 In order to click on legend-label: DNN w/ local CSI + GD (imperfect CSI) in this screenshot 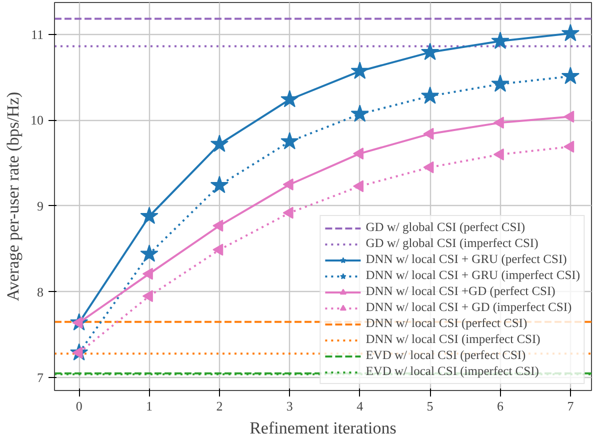, I will do `click(469, 307)`.